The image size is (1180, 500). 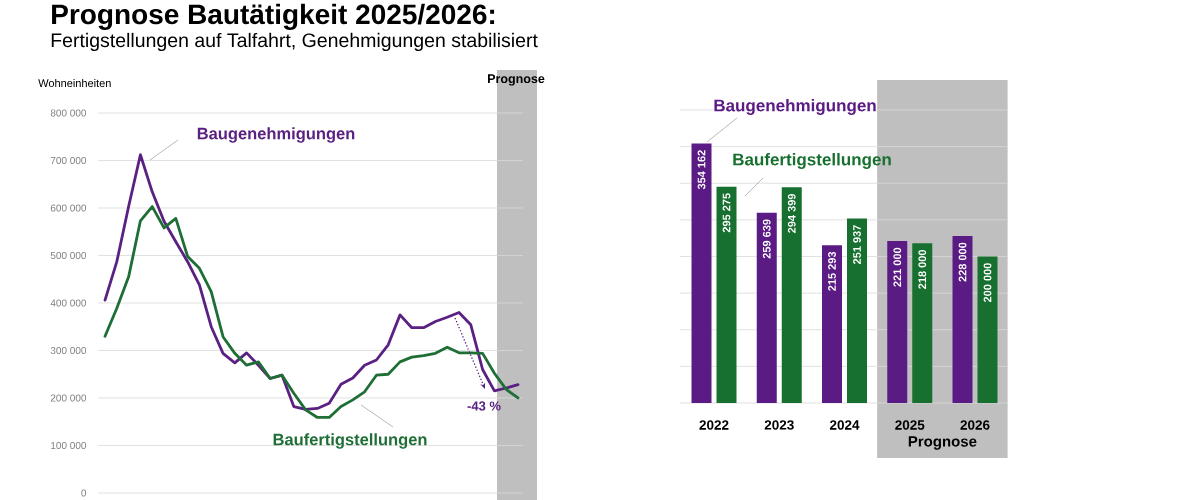 I want to click on y-axis-title: Wohneinheiten, so click(x=74, y=83).